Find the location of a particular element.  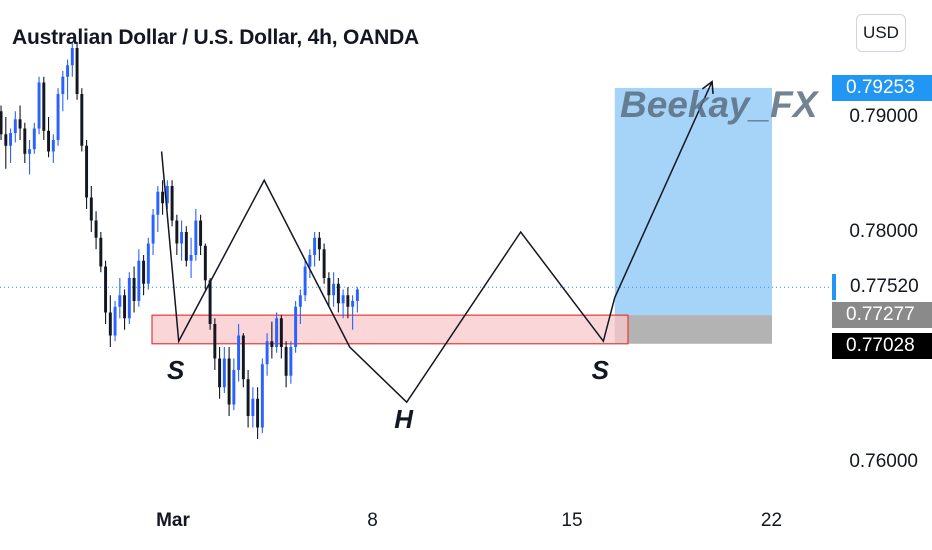

price-tag-current: 0.77520 is located at coordinates (882, 287).